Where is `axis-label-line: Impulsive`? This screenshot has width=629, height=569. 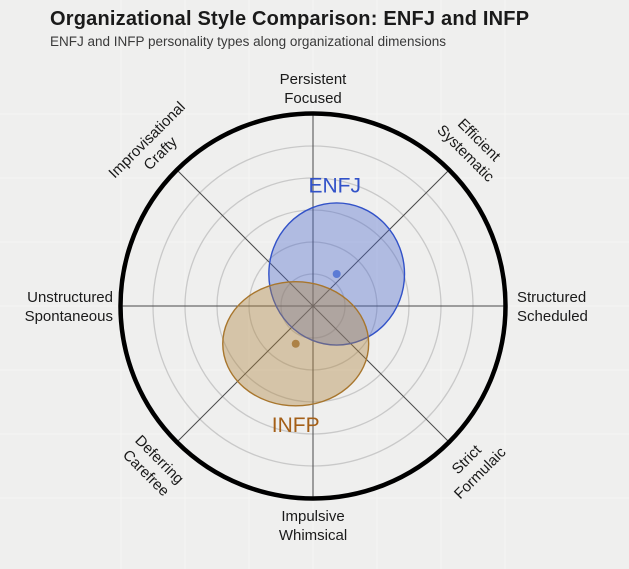 axis-label-line: Impulsive is located at coordinates (312, 516).